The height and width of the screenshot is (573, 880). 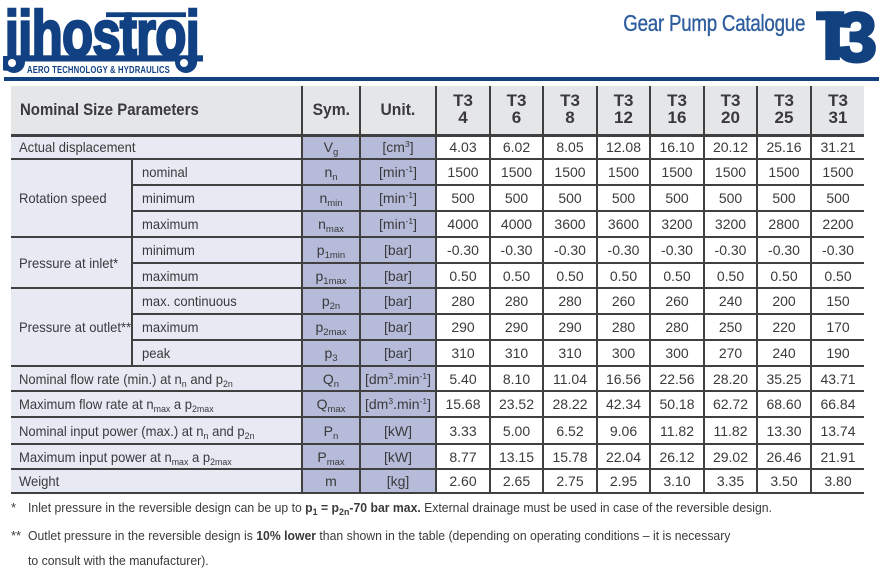 What do you see at coordinates (98, 69) in the screenshot?
I see `svg-text: AERO TECHNOLOGY & HYDRAULICS` at bounding box center [98, 69].